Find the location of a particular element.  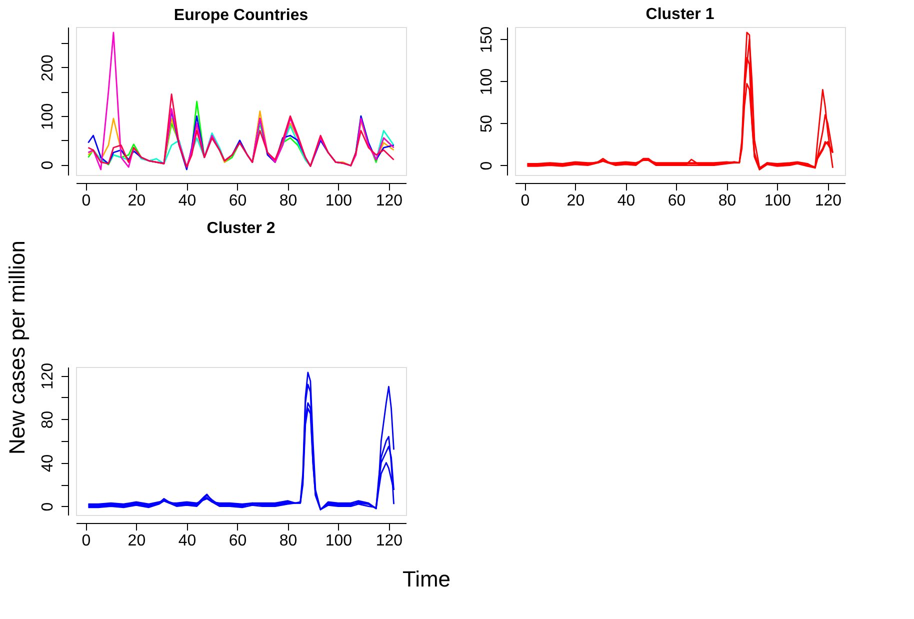

y-tick-label: 80 is located at coordinates (48, 419).